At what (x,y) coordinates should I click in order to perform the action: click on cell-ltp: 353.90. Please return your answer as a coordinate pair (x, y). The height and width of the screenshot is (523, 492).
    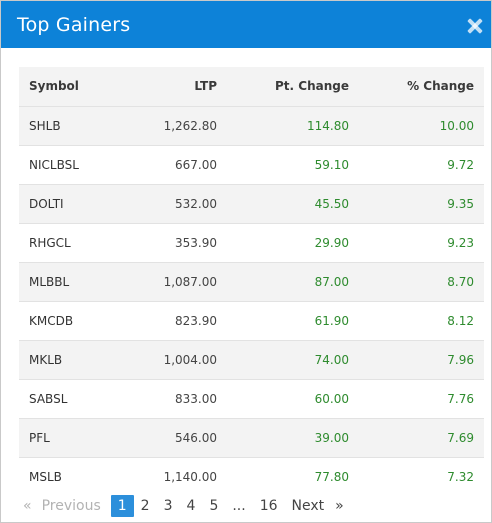
    Looking at the image, I should click on (196, 242).